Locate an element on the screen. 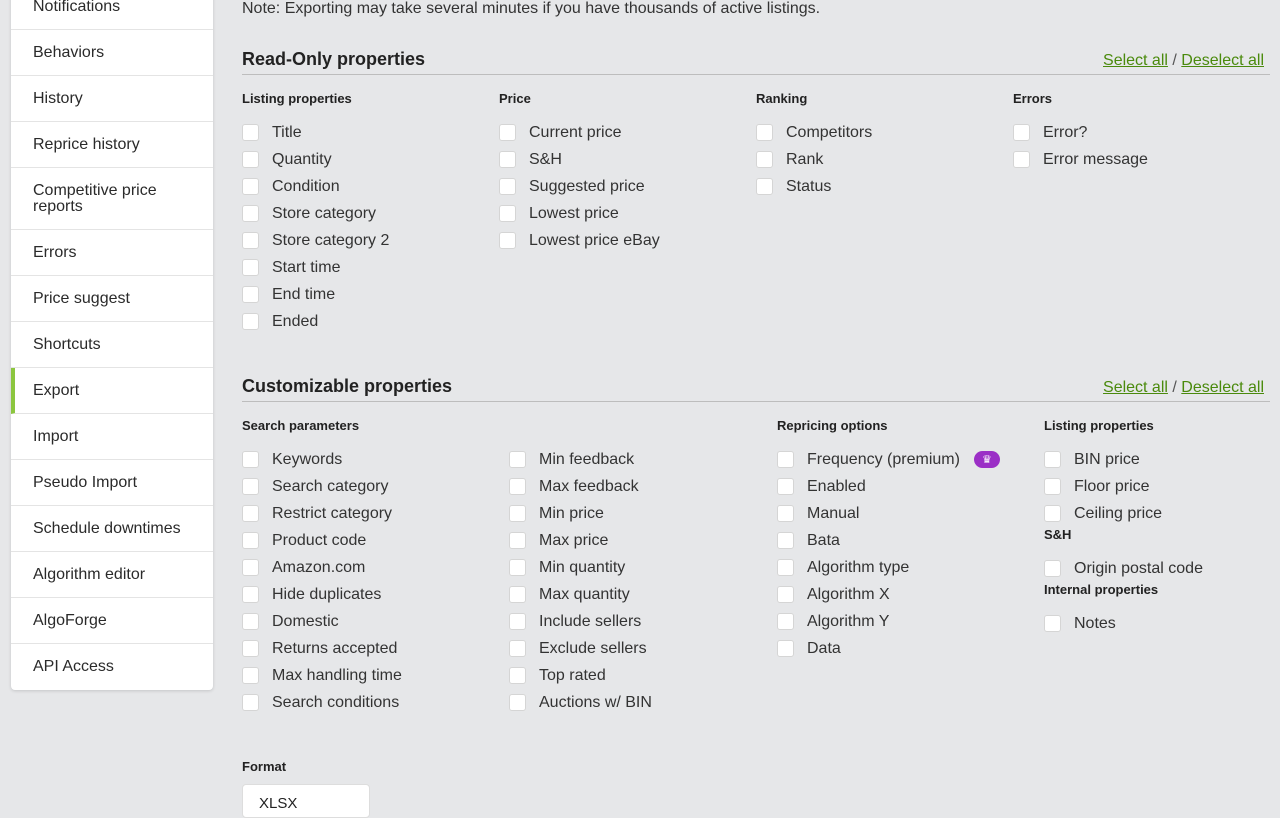 Image resolution: width=1280 pixels, height=818 pixels. checkbox-row: Start time is located at coordinates (315, 267).